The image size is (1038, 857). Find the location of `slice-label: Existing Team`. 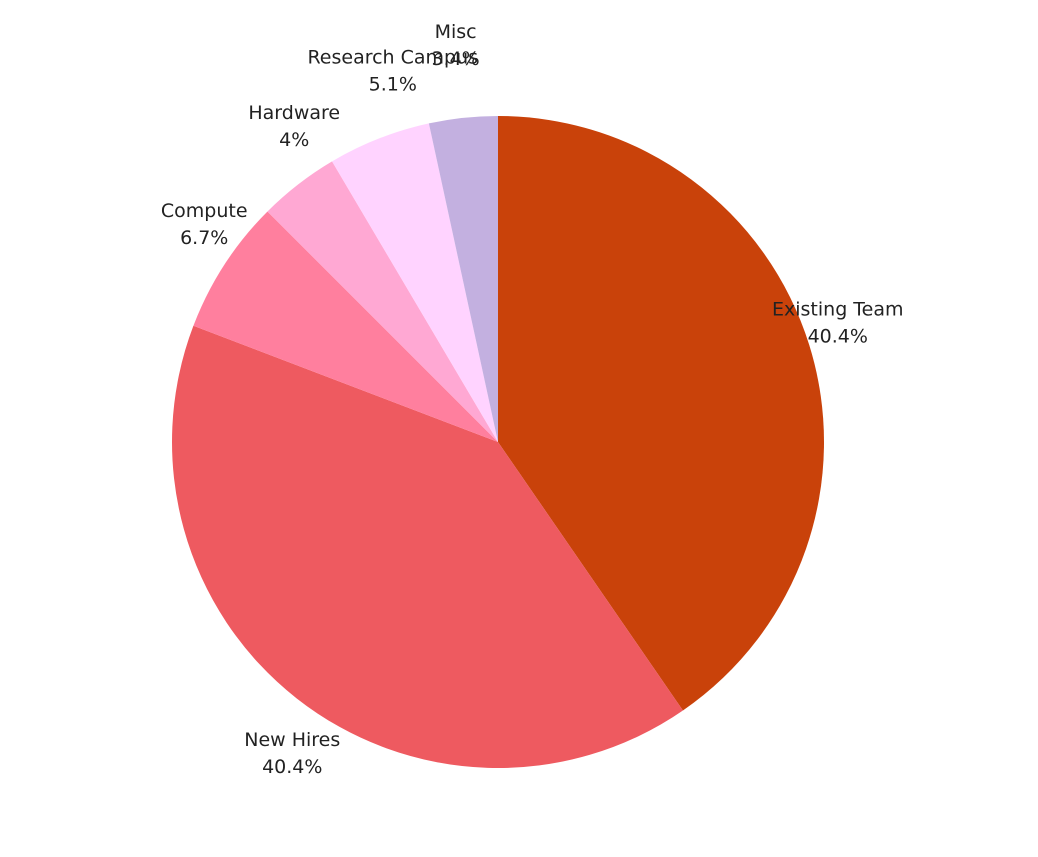

slice-label: Existing Team is located at coordinates (838, 309).